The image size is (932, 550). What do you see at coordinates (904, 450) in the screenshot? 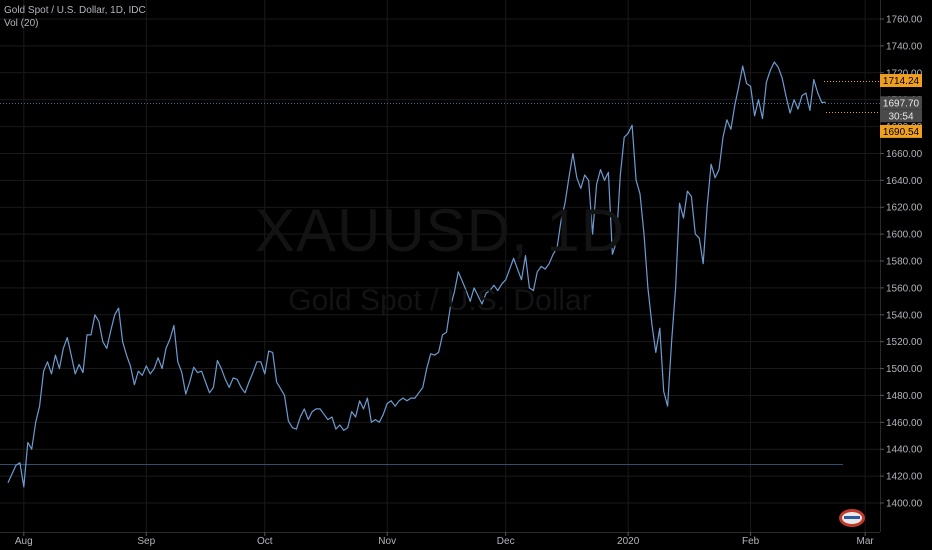
I see `y-tick-label: 1440.00` at bounding box center [904, 450].